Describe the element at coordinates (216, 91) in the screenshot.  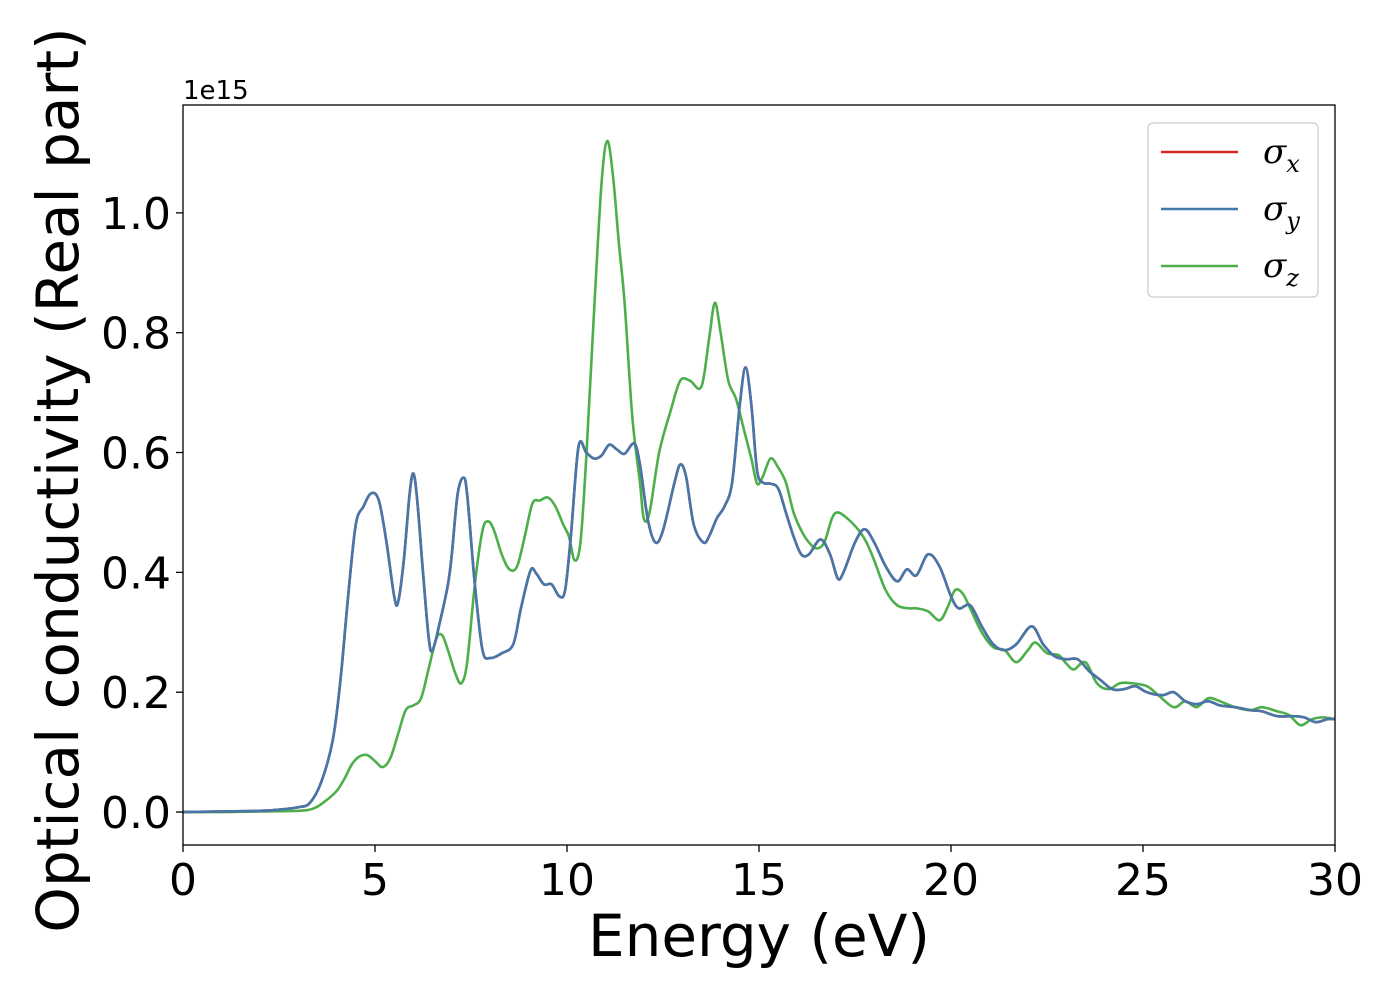
I see `y-offset-label: 1e15` at that location.